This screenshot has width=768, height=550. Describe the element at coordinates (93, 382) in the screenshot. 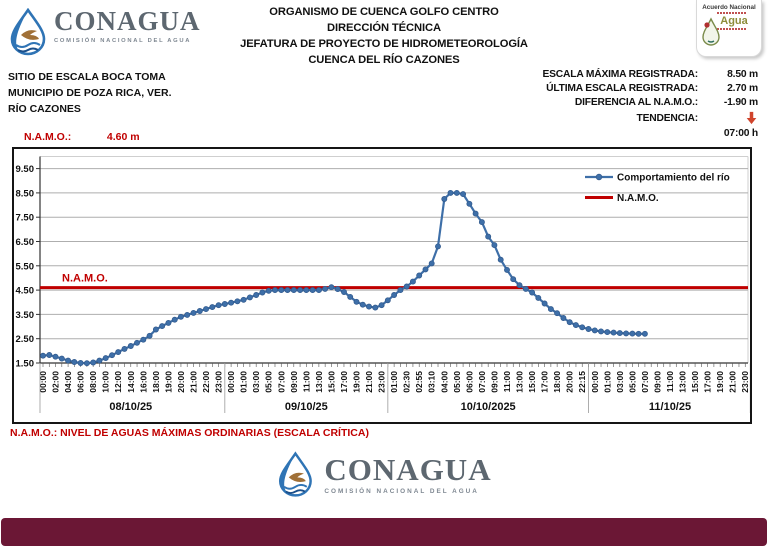

I see `svg-text: 08:00` at that location.